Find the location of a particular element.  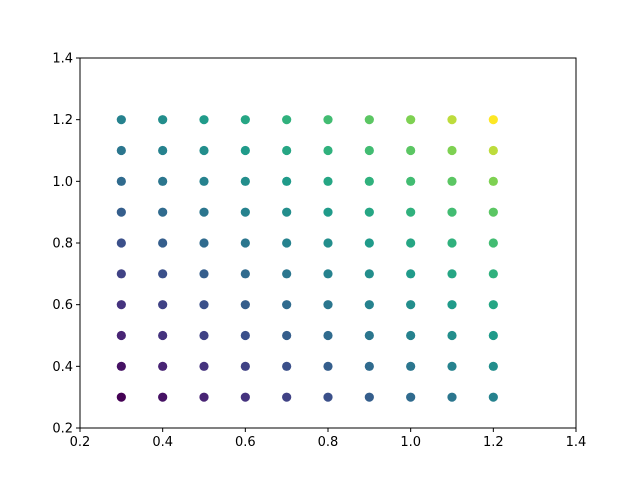

x-tick: 0.8 is located at coordinates (328, 439).